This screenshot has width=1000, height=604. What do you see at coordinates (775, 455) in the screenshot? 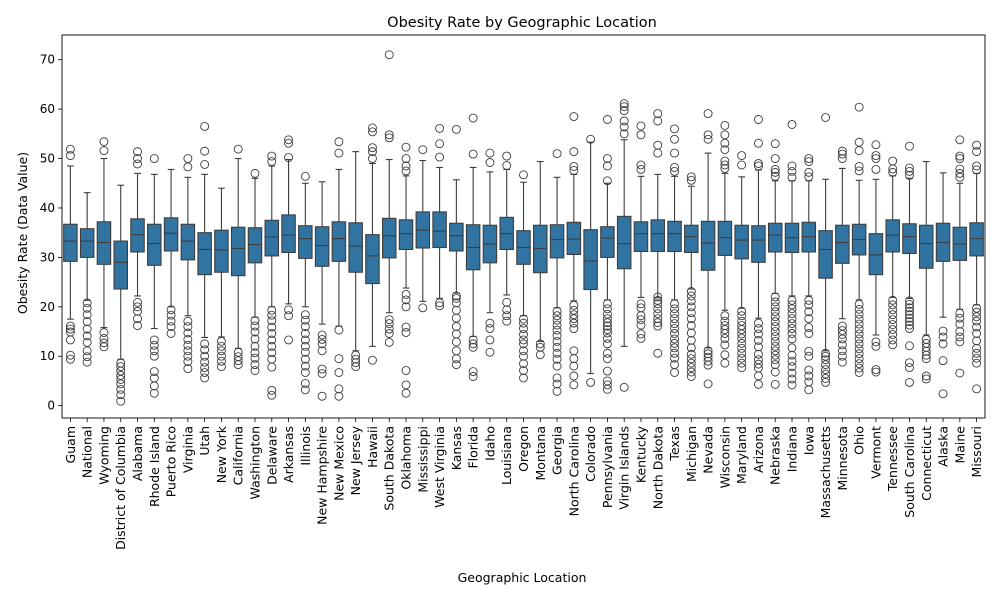
I see `x-tick-label: Nebraska` at bounding box center [775, 455].